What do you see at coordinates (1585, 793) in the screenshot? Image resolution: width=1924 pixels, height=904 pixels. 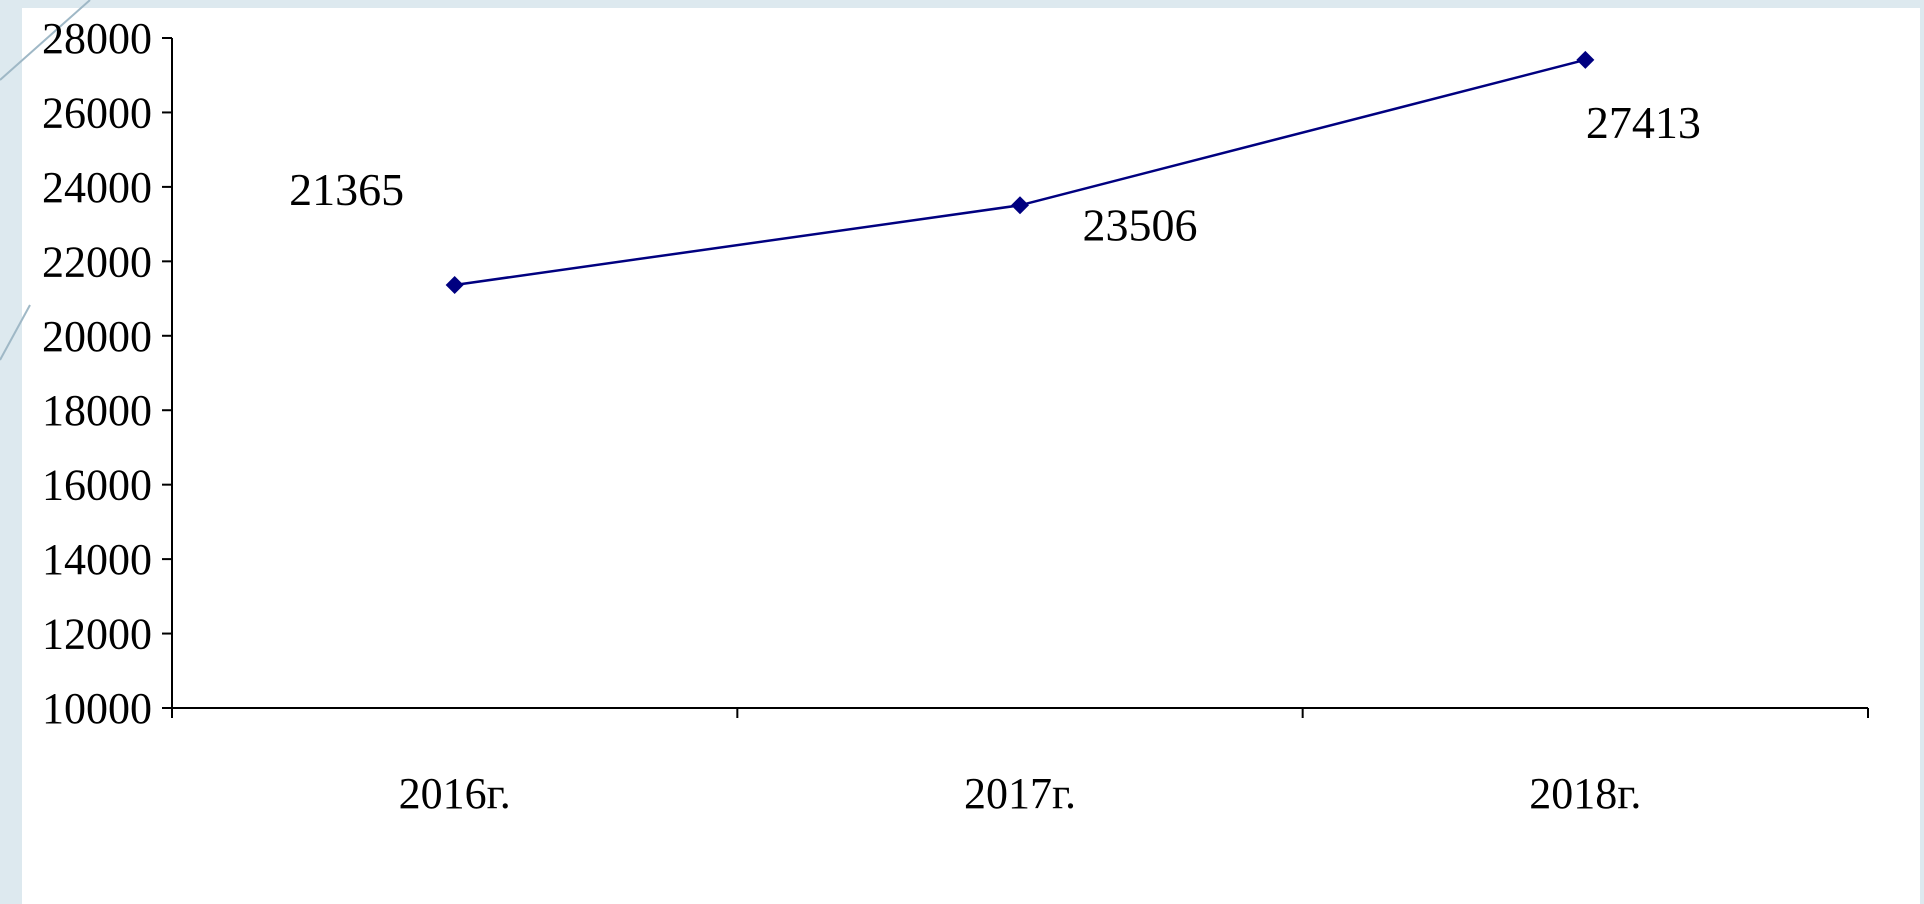 I see `x-tick-label: 2018г.` at bounding box center [1585, 793].